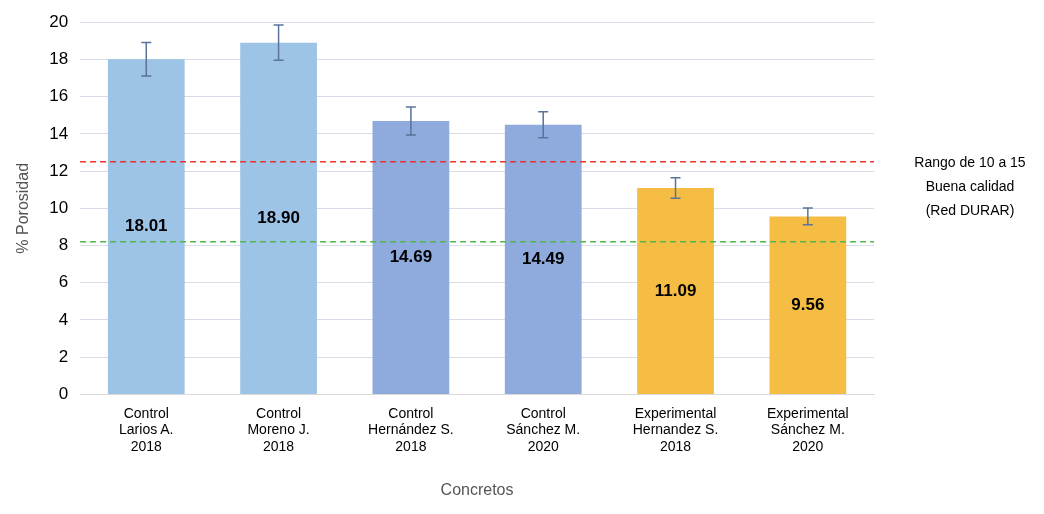  Describe the element at coordinates (477, 489) in the screenshot. I see `x-axis-title: Concretos` at that location.